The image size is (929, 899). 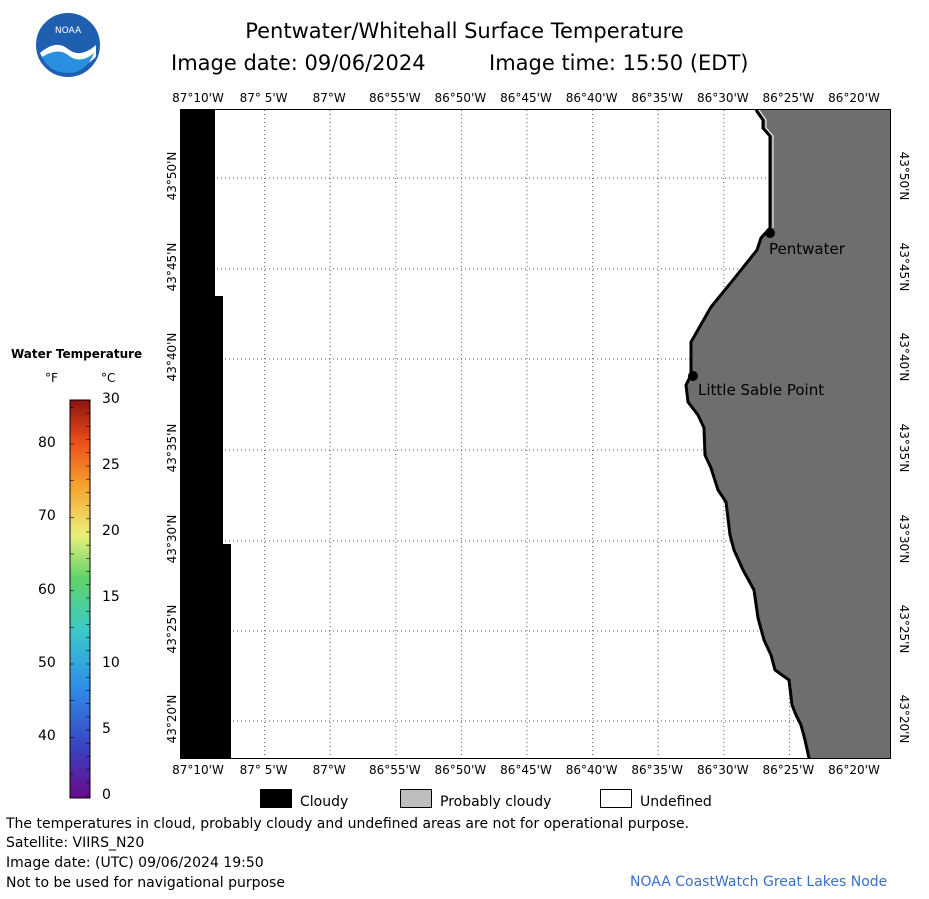 I want to click on lat-tick-label-left: 43°50'N, so click(x=172, y=176).